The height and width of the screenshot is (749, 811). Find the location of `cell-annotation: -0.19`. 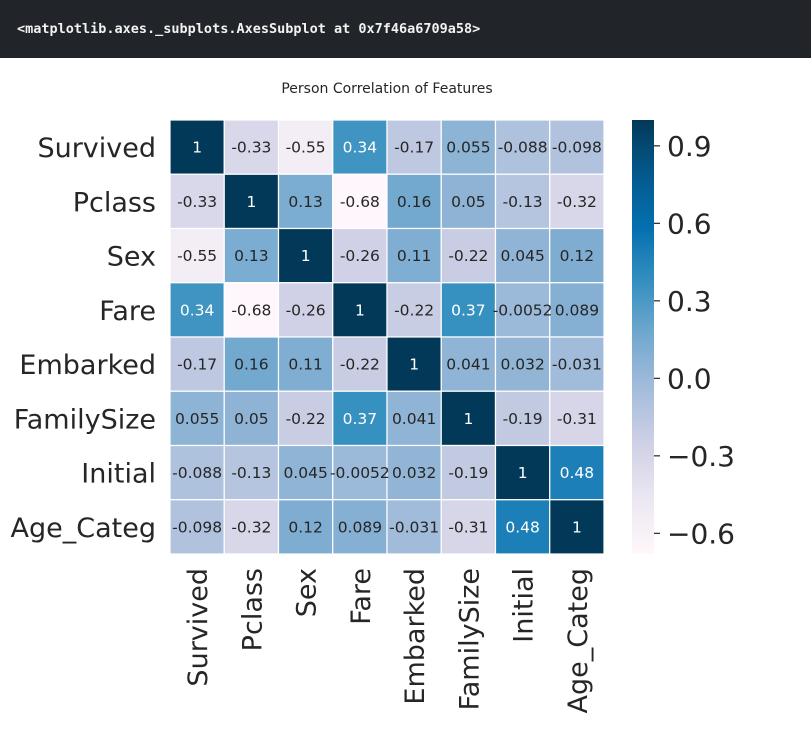

cell-annotation: -0.19 is located at coordinates (468, 473).